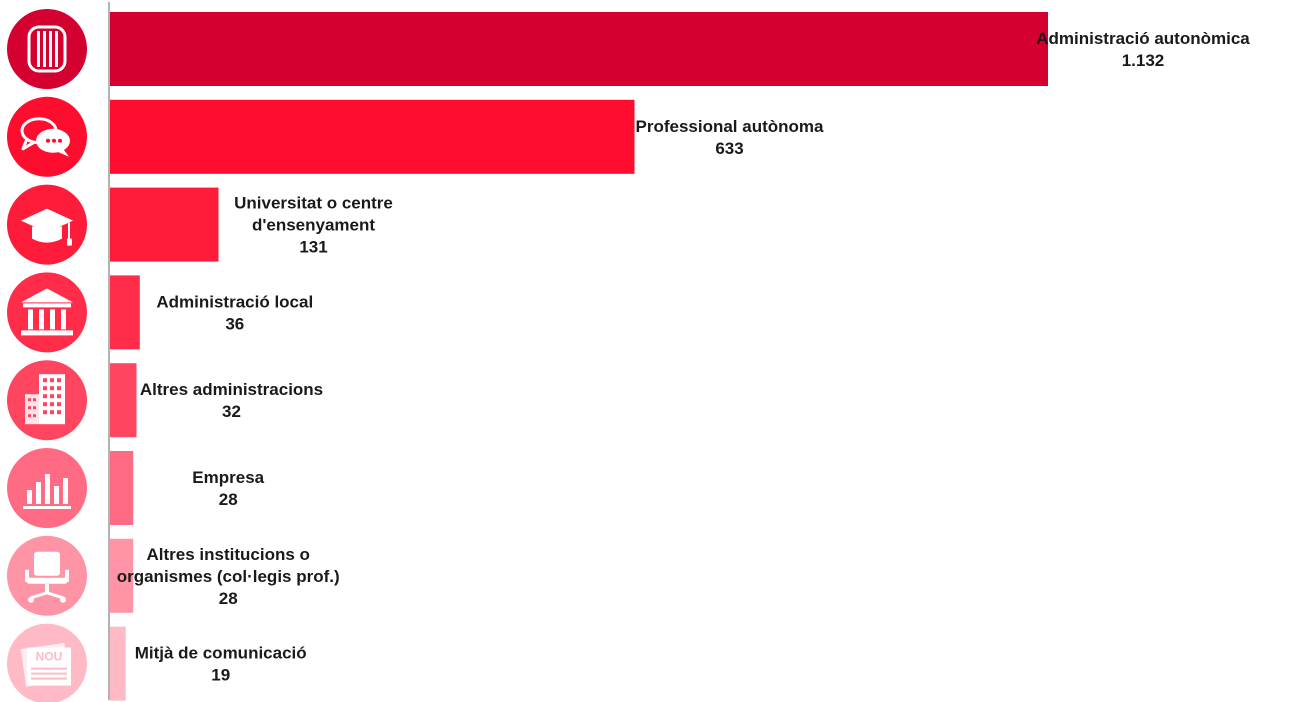 This screenshot has height=702, width=1296. I want to click on office-chair-icon, so click(47, 575).